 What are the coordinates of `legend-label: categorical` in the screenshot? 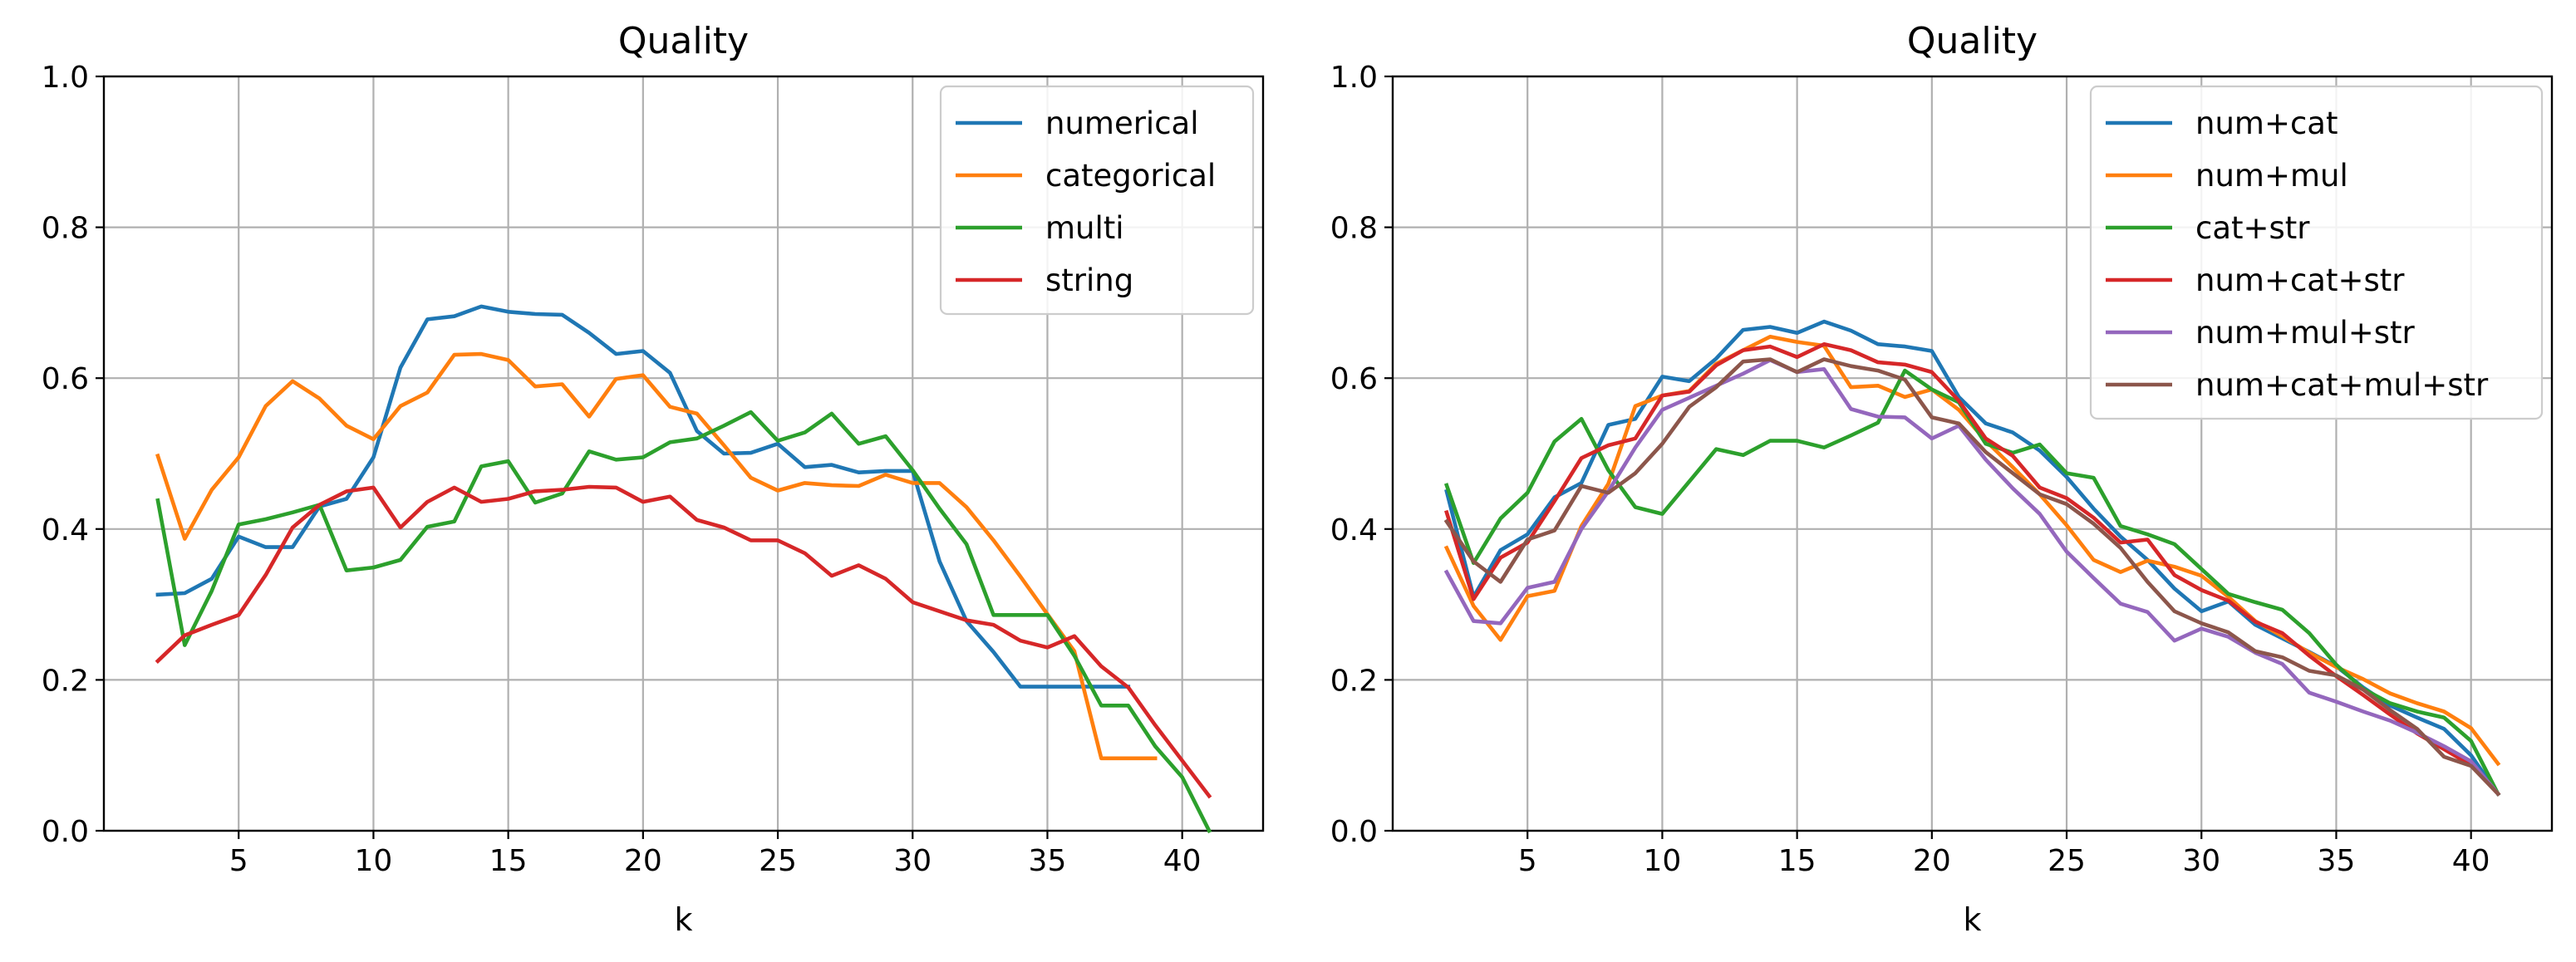 It's located at (1130, 176).